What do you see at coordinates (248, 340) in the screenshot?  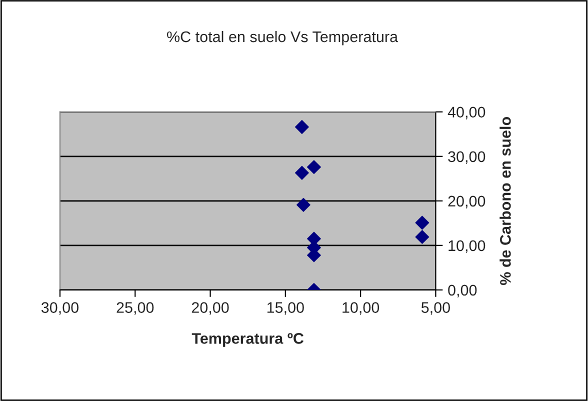 I see `x-axis-title: Temperatura ºC` at bounding box center [248, 340].